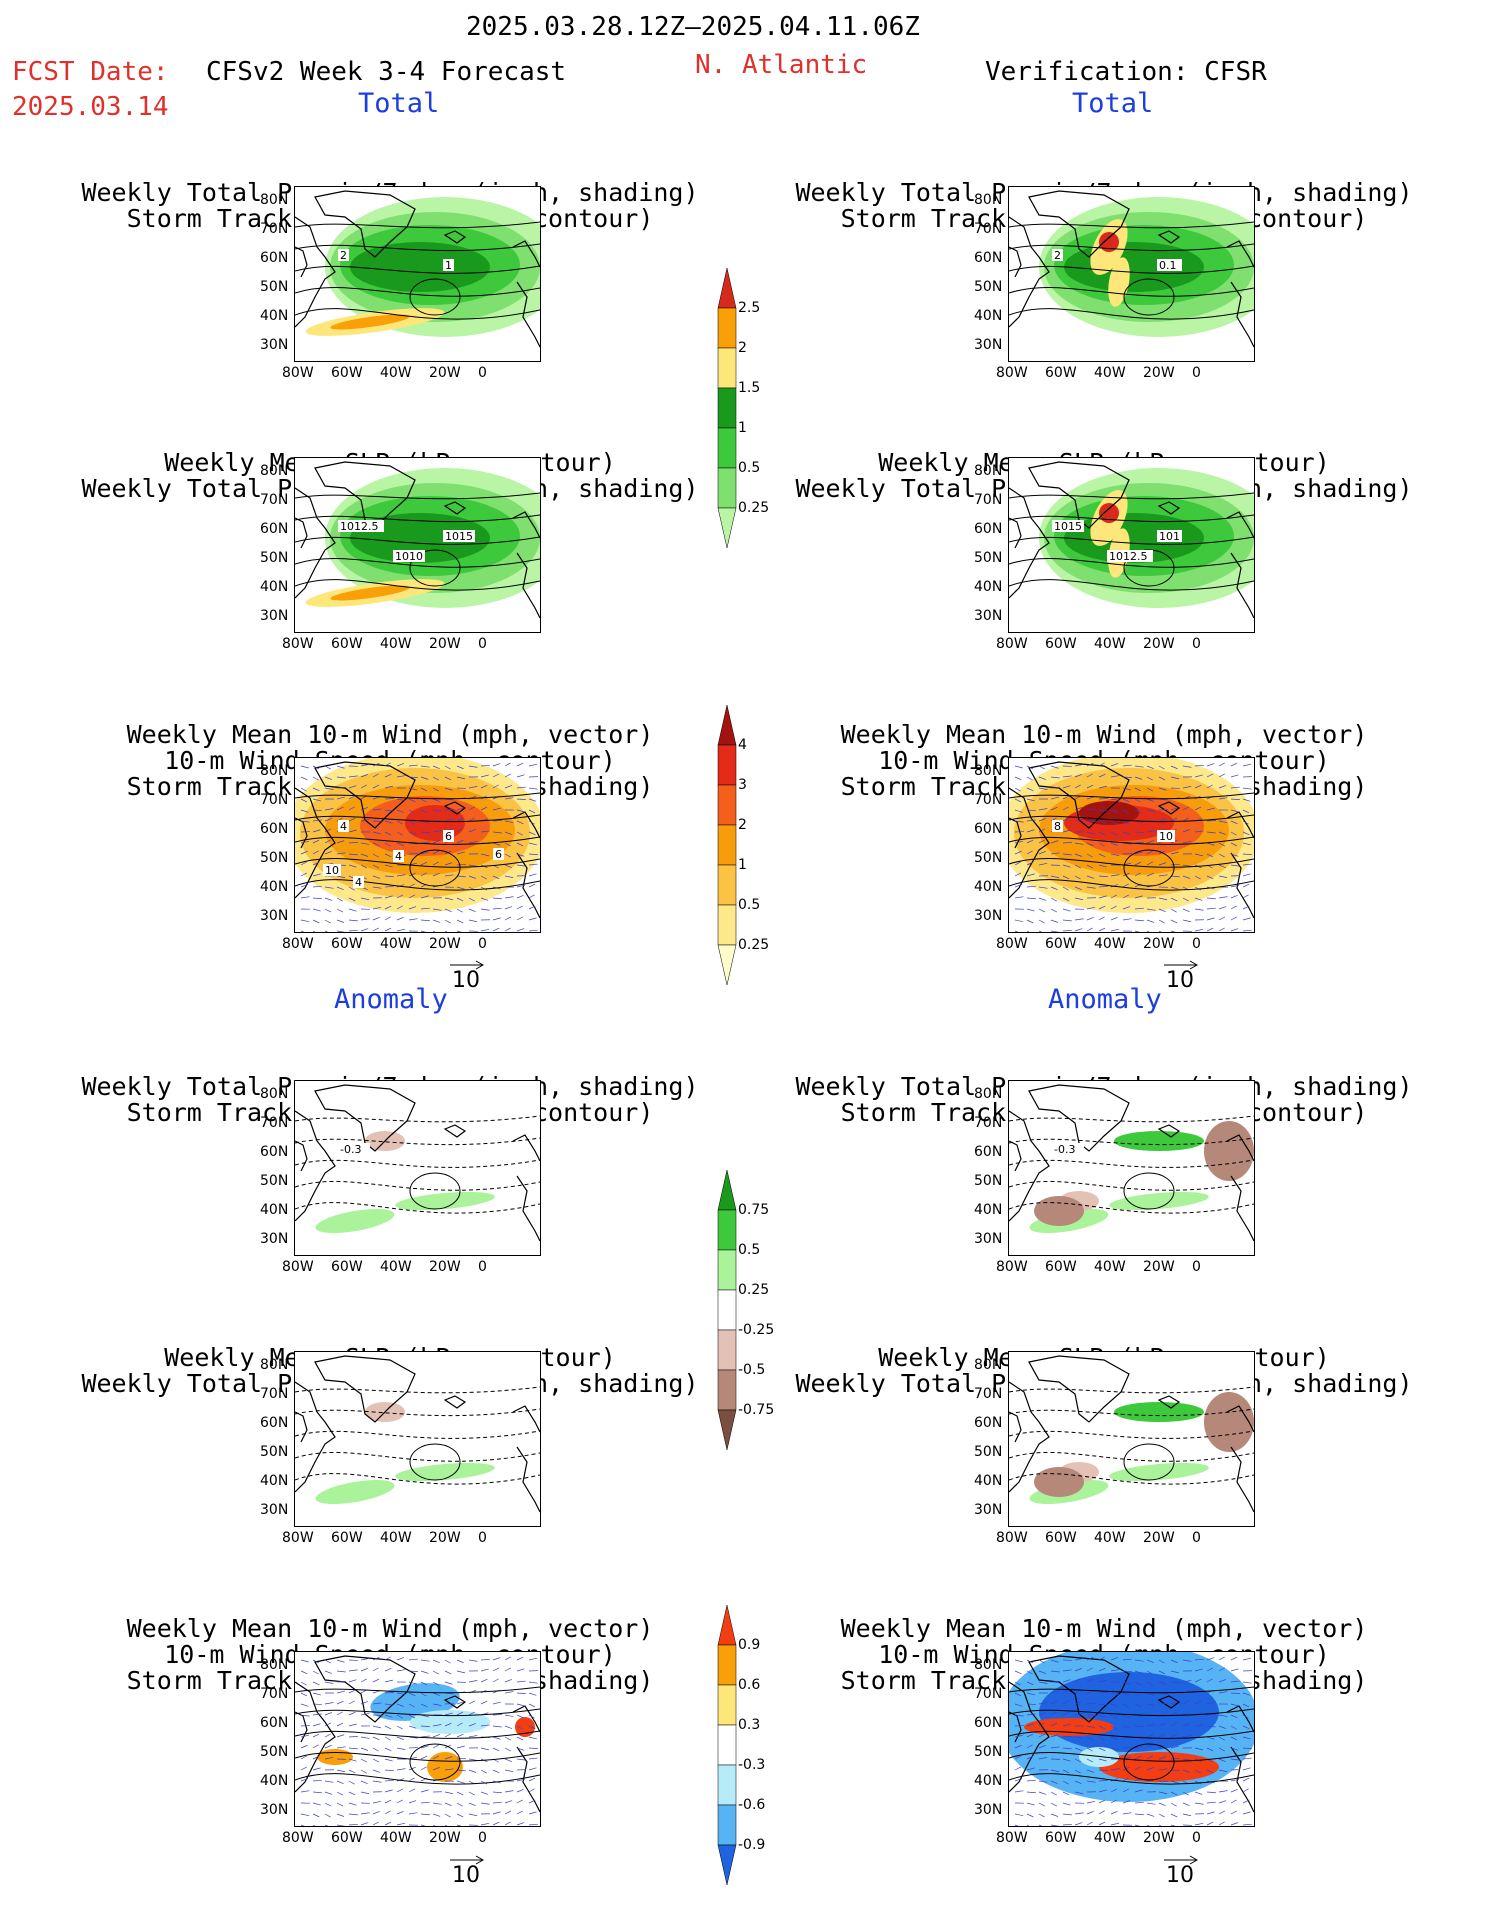  What do you see at coordinates (752, 1845) in the screenshot?
I see `colorbar-label: -0.9` at bounding box center [752, 1845].